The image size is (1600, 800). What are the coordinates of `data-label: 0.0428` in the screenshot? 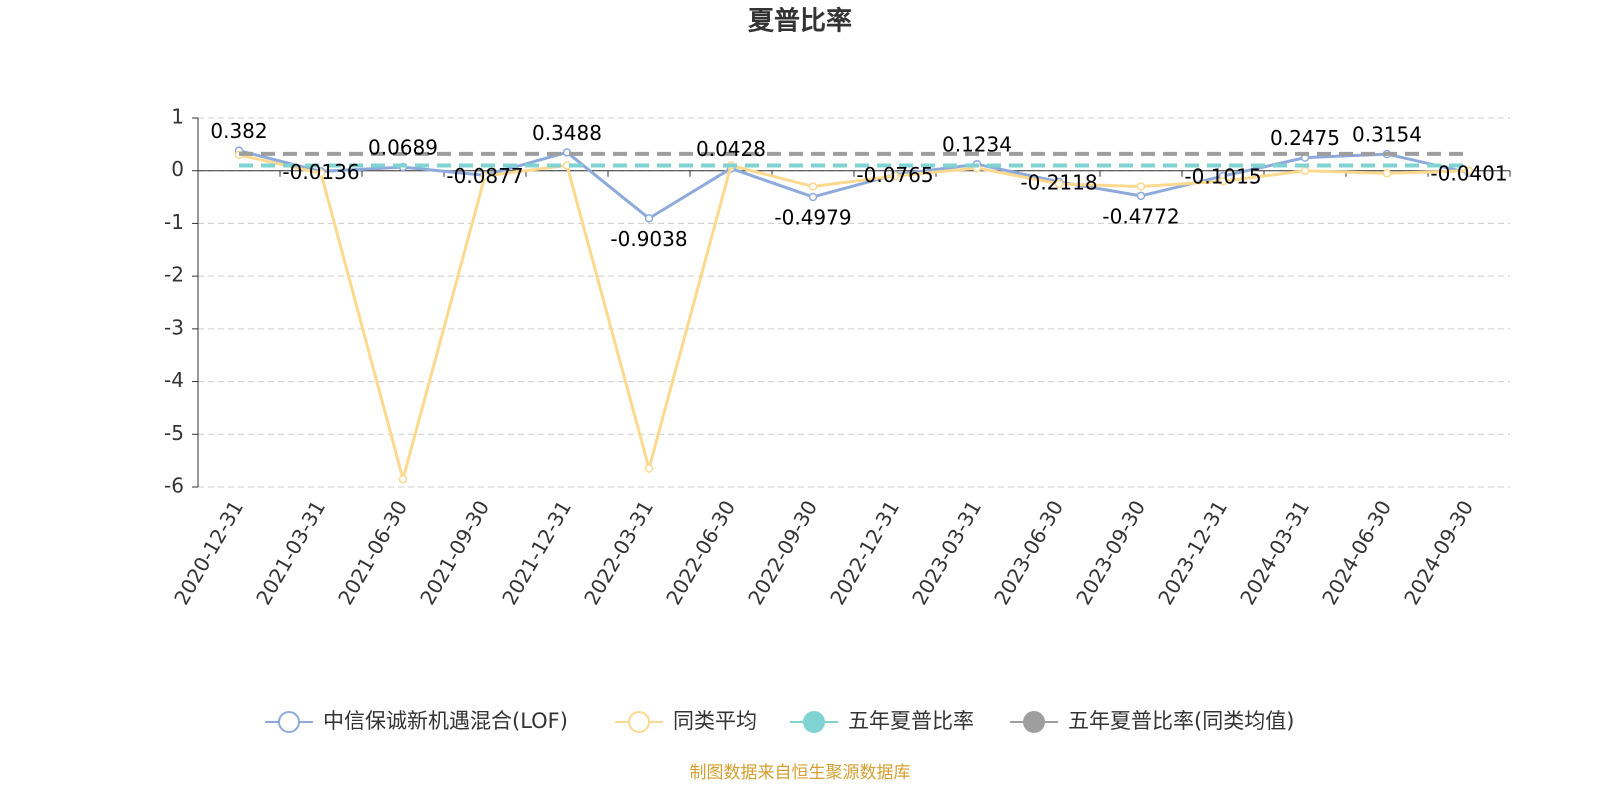 It's located at (731, 149).